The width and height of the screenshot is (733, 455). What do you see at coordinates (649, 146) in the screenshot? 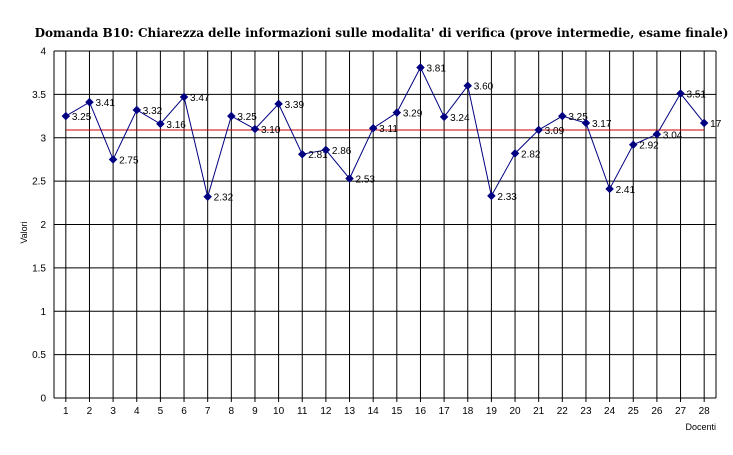
I see `data-label: 2.92` at bounding box center [649, 146].